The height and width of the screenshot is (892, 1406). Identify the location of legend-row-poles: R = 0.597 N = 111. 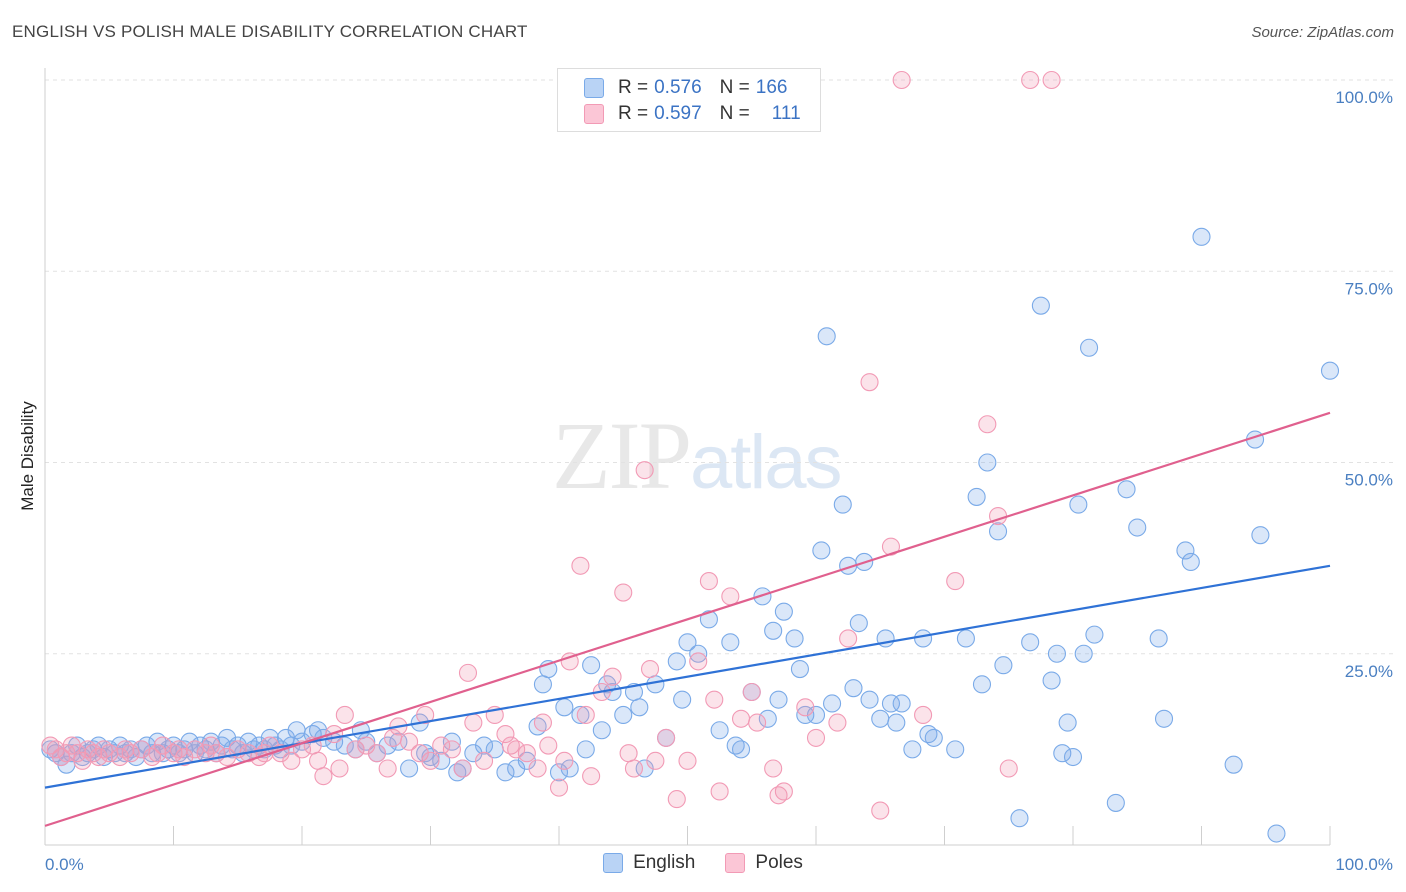
(692, 114).